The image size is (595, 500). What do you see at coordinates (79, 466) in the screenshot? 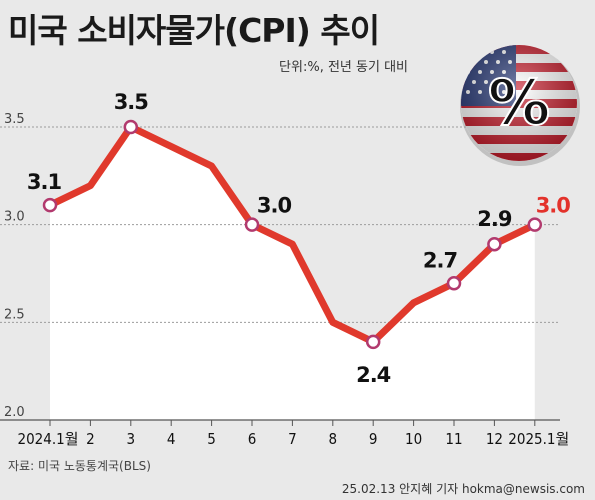
I see `source-note: 자료: 미국 노동통계국(BLS)` at bounding box center [79, 466].